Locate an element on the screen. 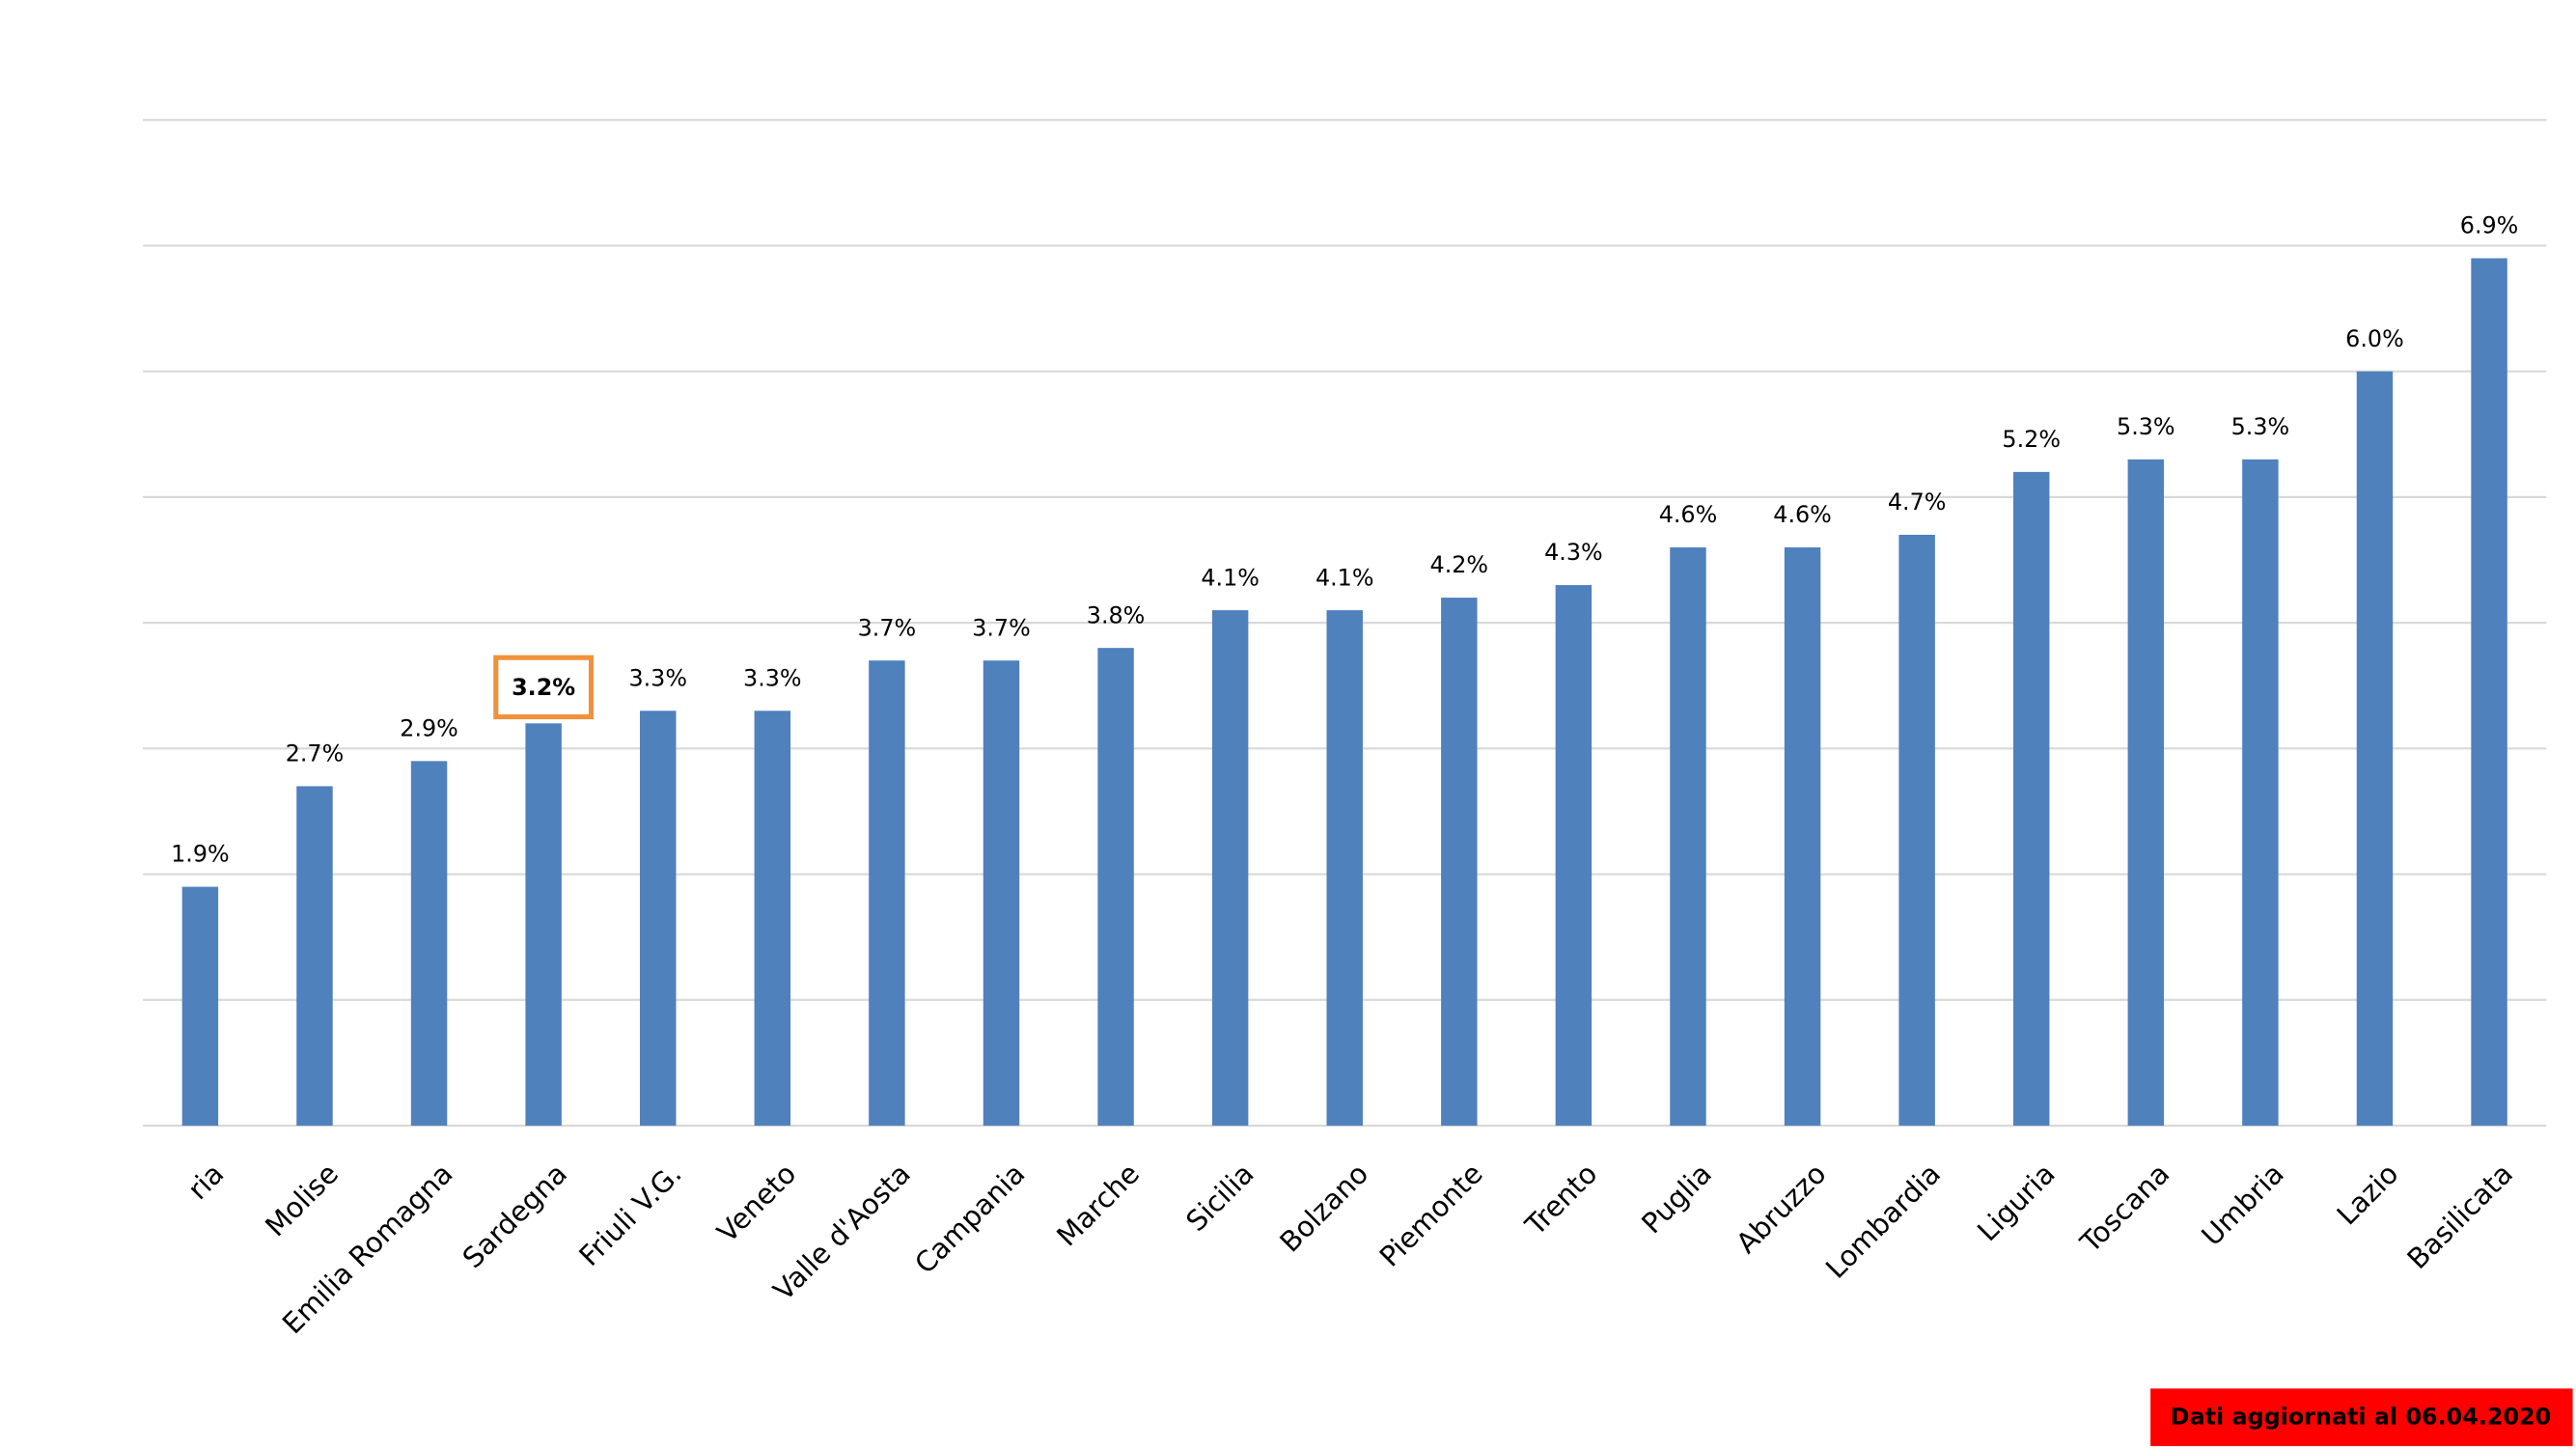  value-label: 1.9% is located at coordinates (200, 854).